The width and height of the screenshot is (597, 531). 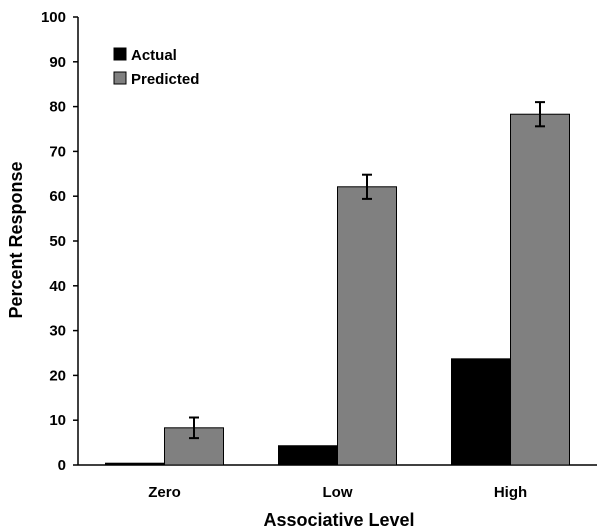 I want to click on x-axis-title: Associative Level, so click(x=338, y=520).